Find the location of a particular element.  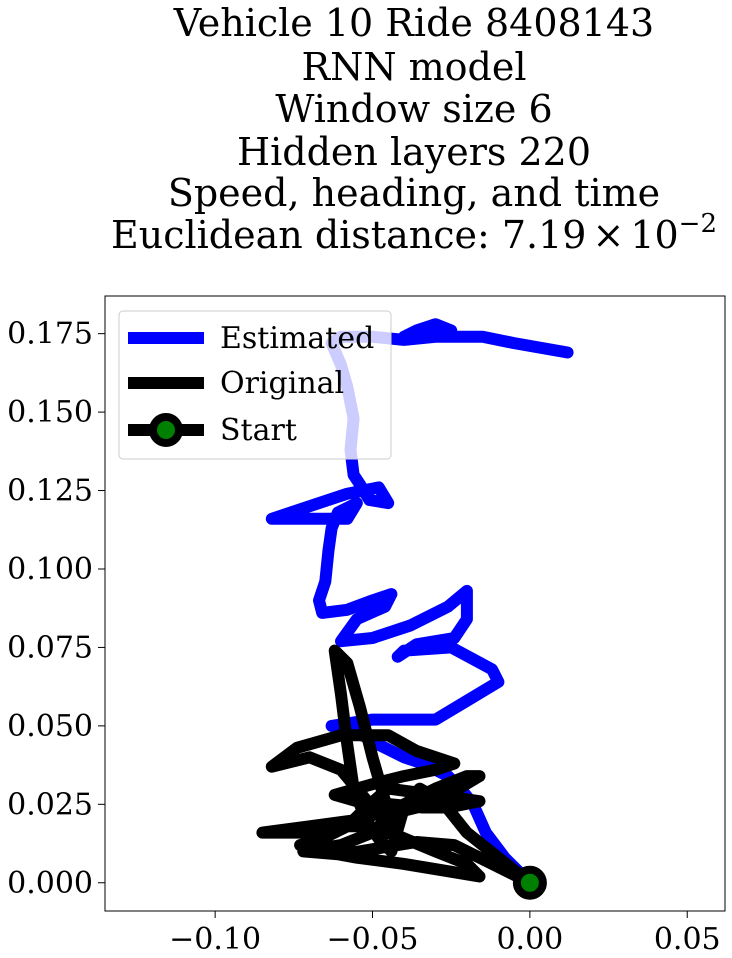

y-axis: 0.000 0.025 0.050 0.075 0.100 0.125 0.150 0.175 is located at coordinates (56, 609).